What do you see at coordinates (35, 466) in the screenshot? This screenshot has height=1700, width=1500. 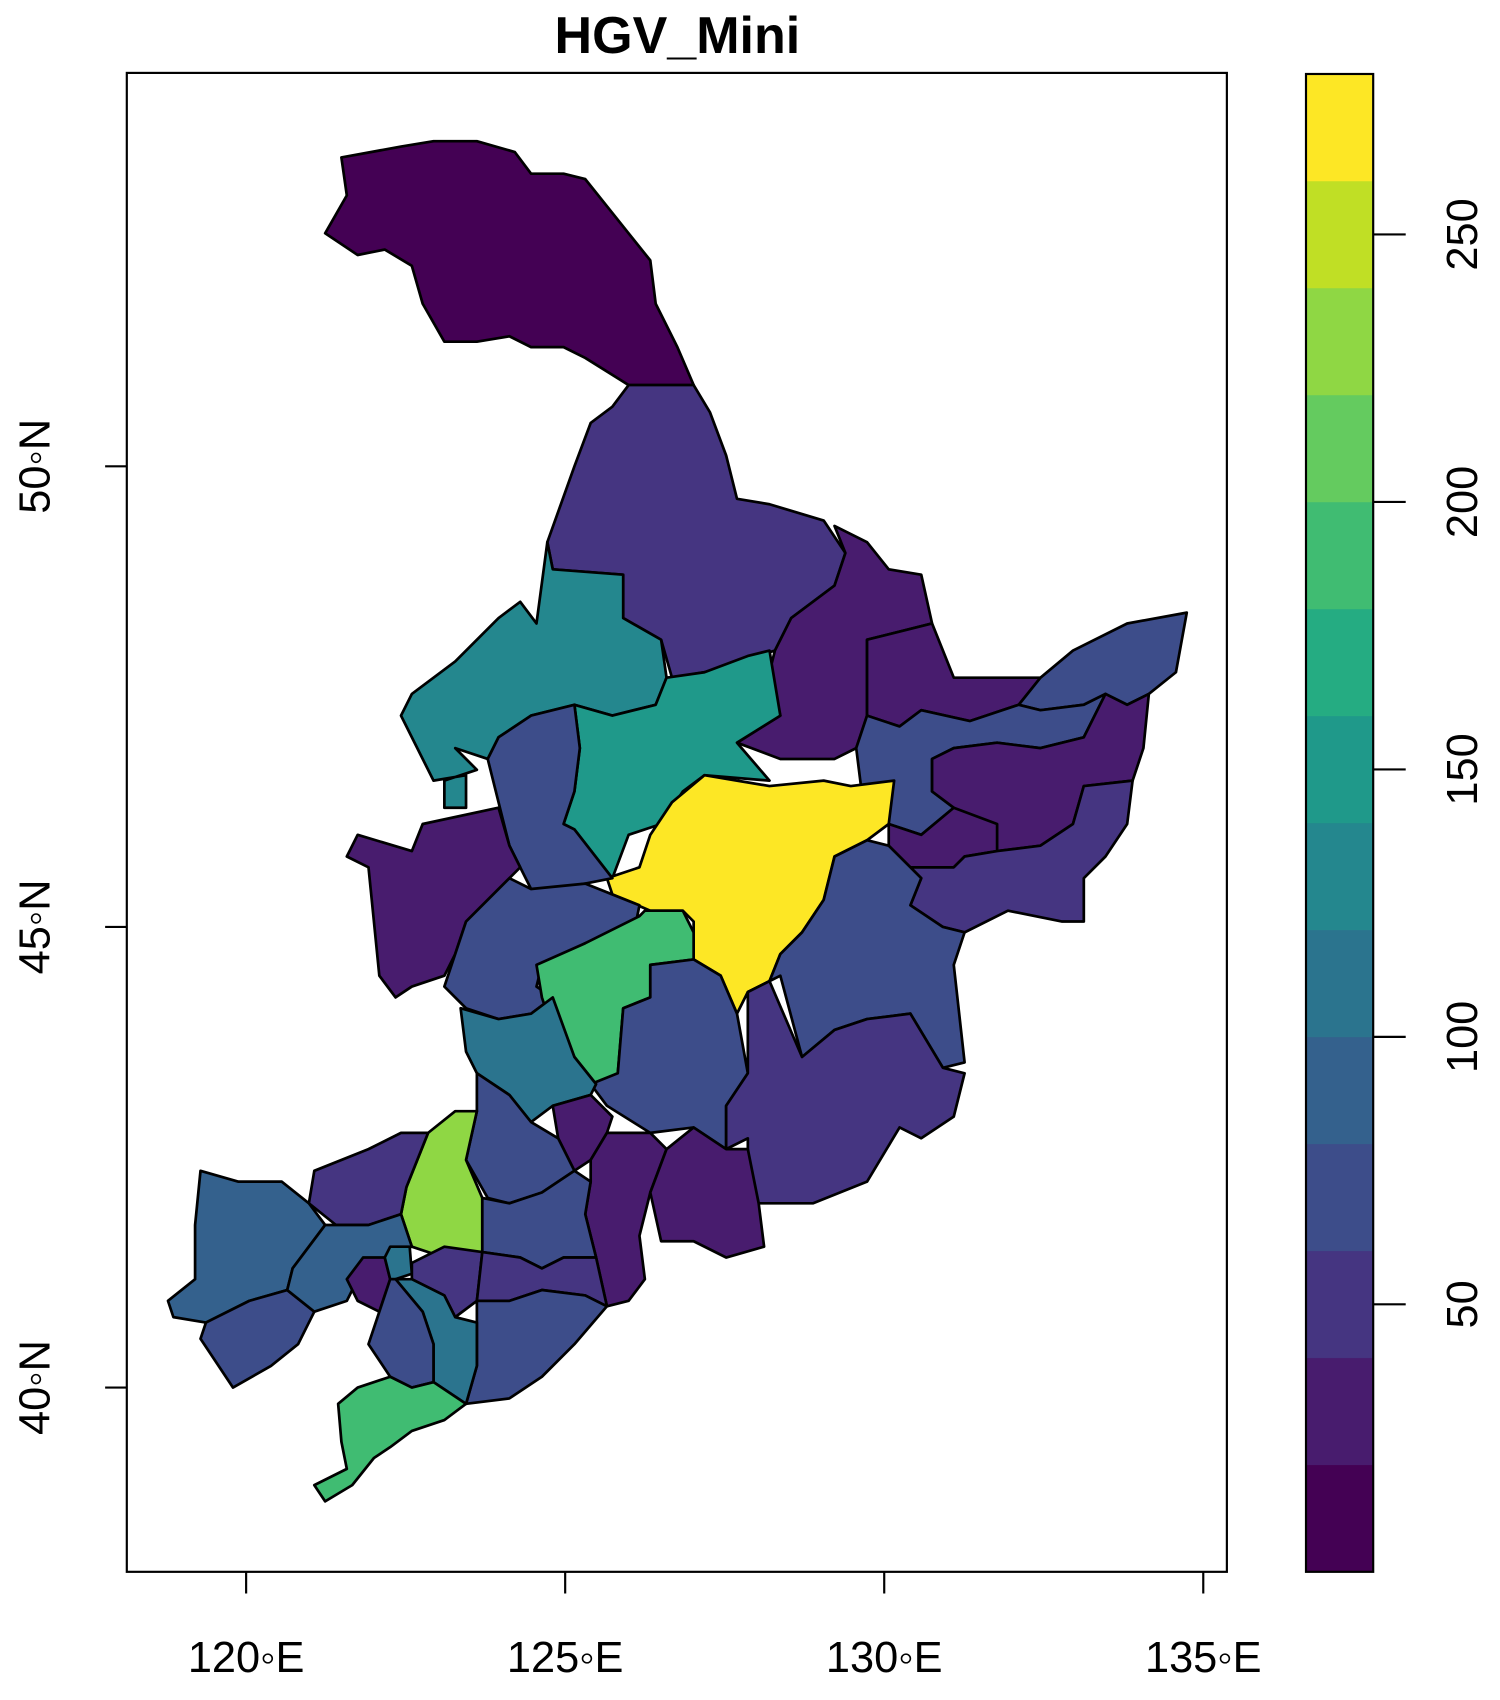 I see `y-tick-label: 50◦N` at bounding box center [35, 466].